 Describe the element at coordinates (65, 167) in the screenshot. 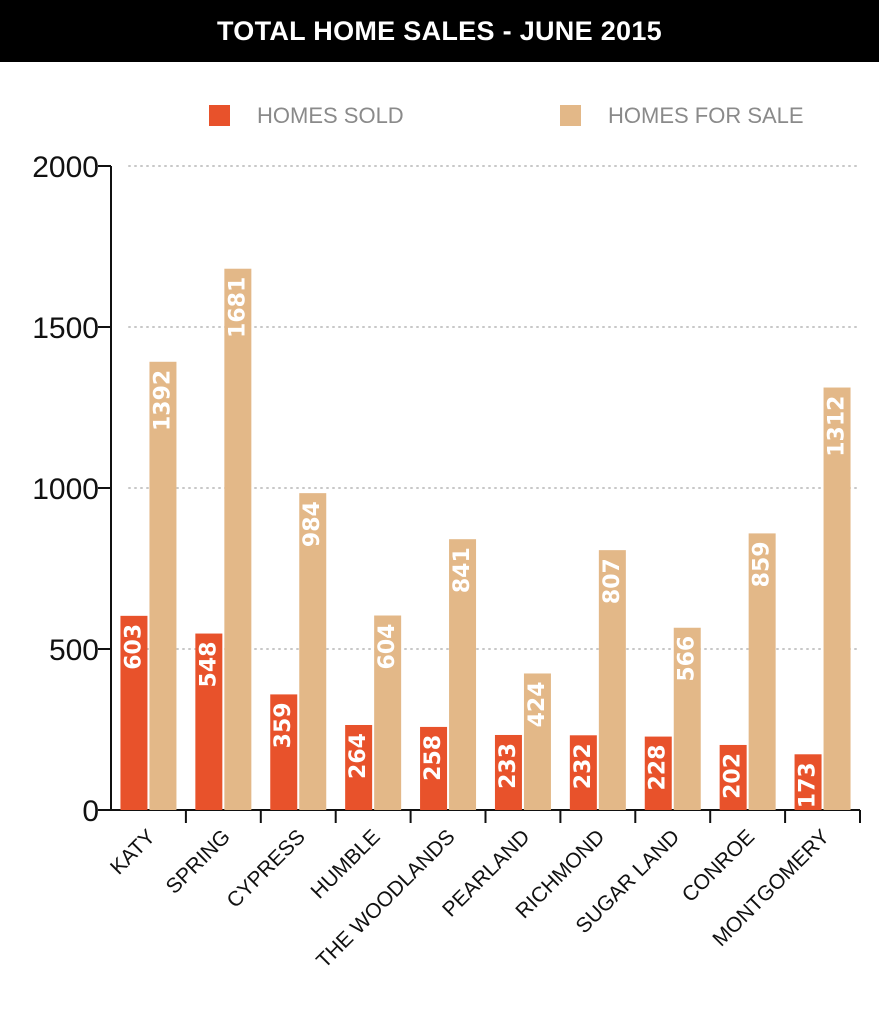

I see `y-tick-label: 2000` at that location.